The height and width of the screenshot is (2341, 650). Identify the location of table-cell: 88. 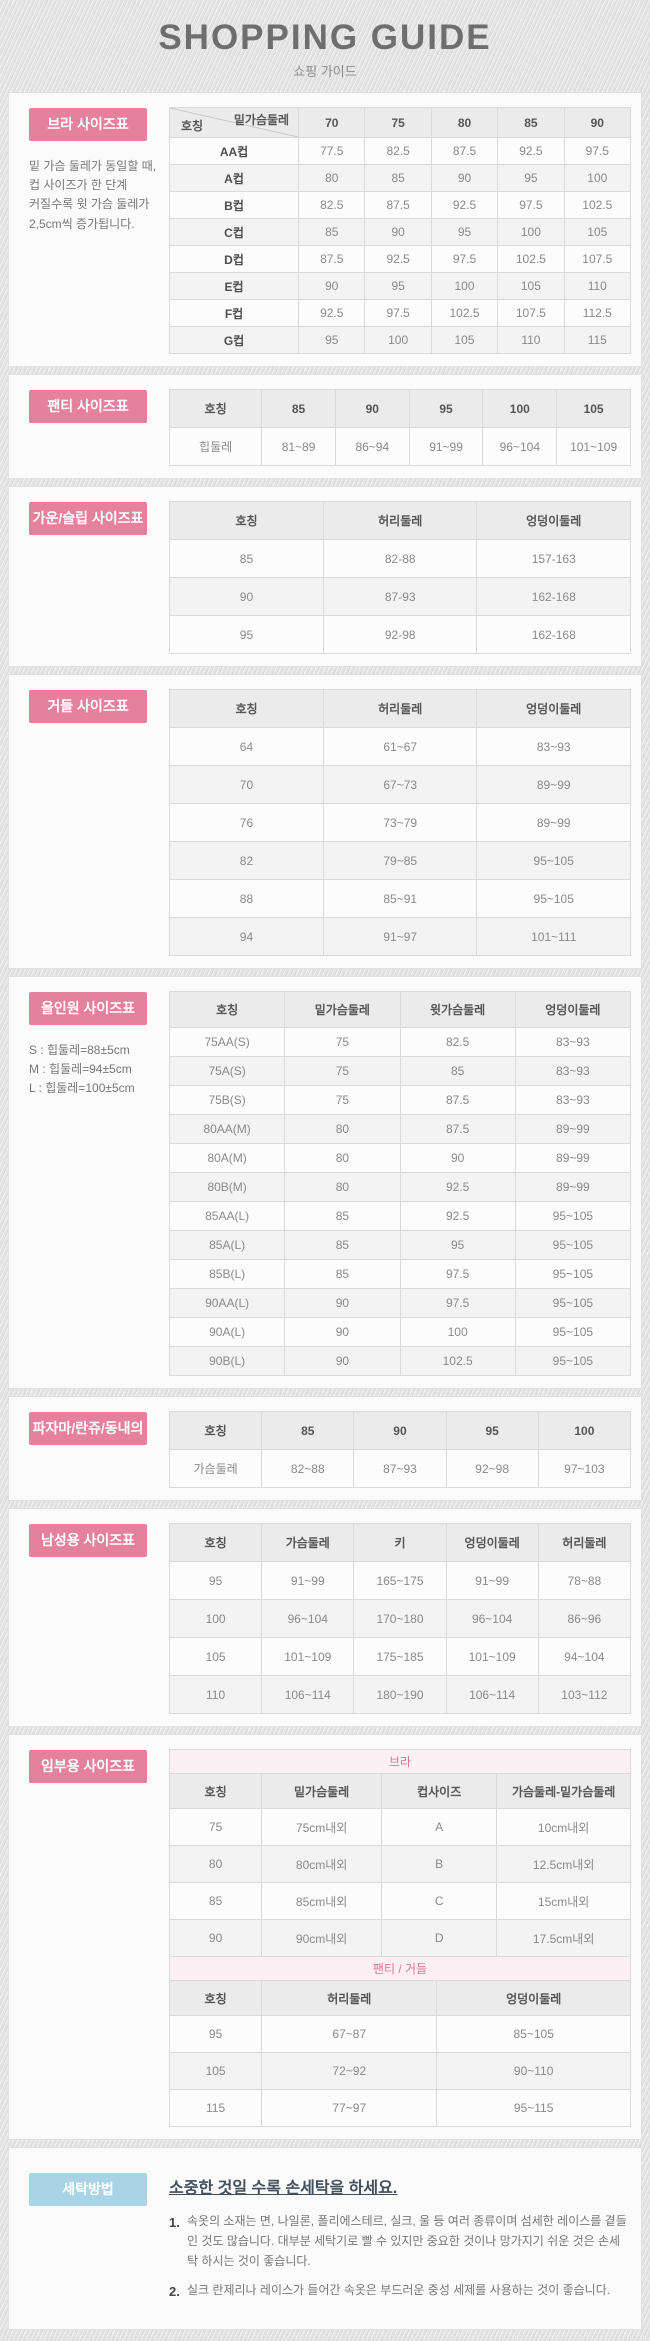
(246, 898).